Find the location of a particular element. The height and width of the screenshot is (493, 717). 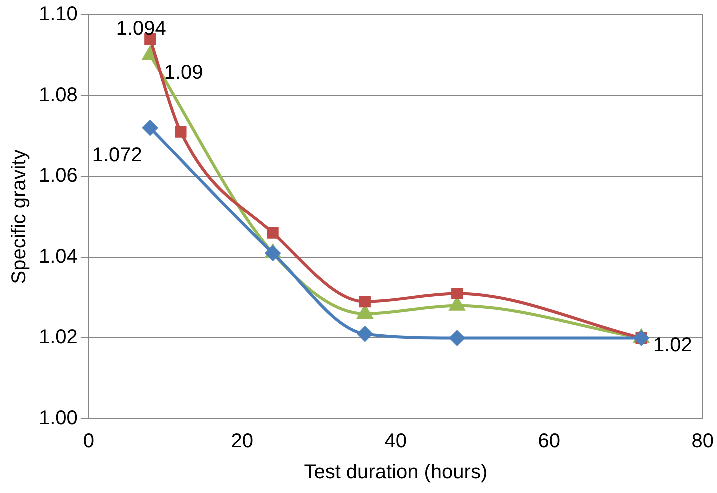

x-tick-label: 80 is located at coordinates (703, 441).